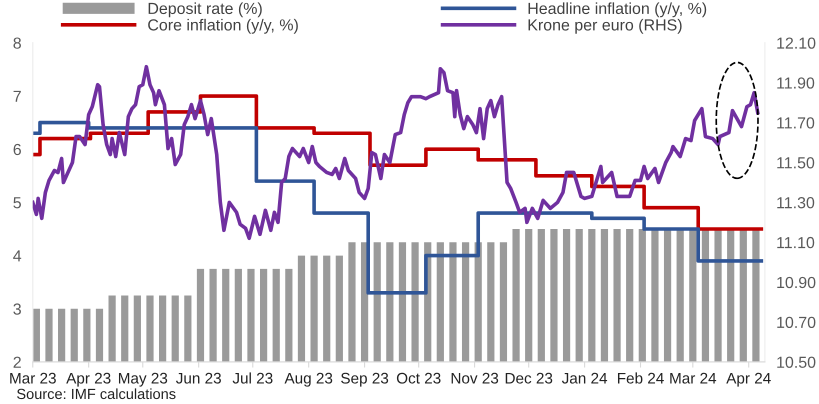  I want to click on y-tick-label: 3, so click(17, 309).